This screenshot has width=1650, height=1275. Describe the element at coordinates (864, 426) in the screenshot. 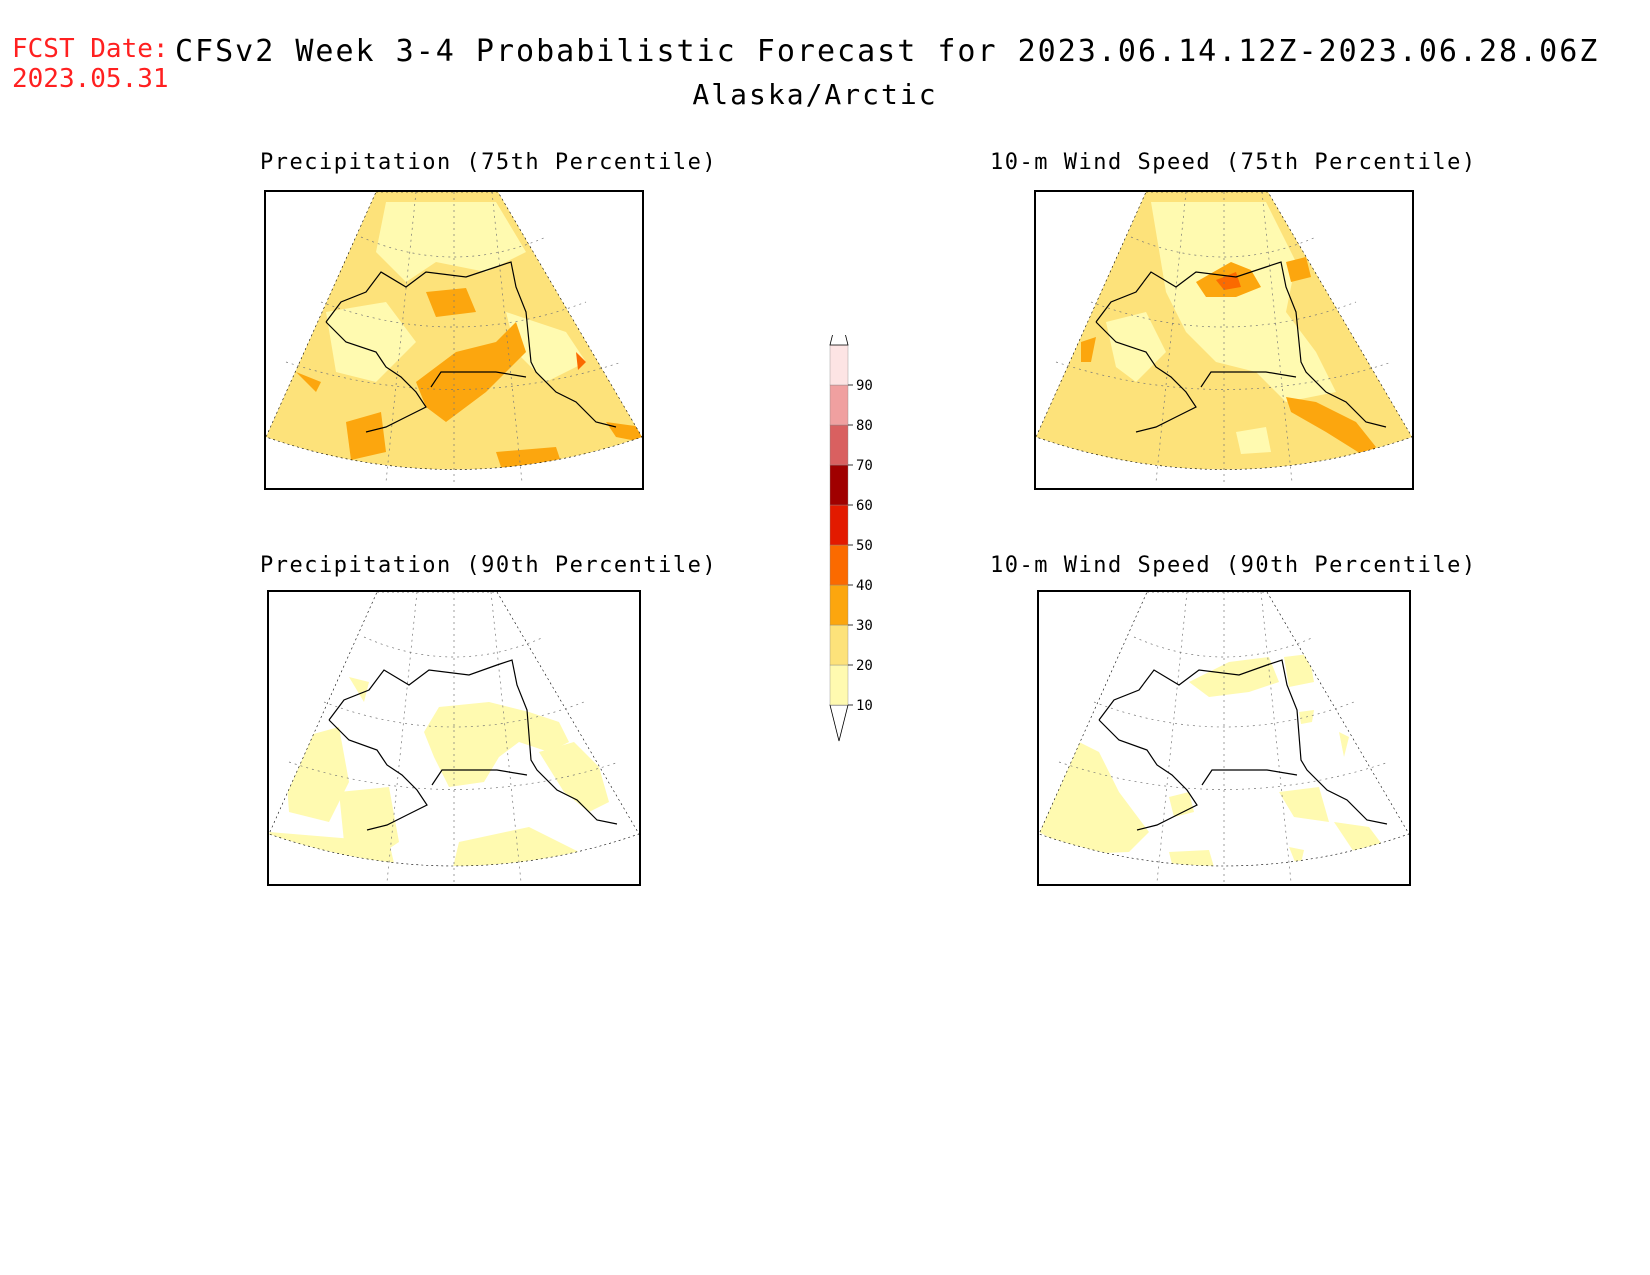

I see `colorbar-label-80: 80` at that location.